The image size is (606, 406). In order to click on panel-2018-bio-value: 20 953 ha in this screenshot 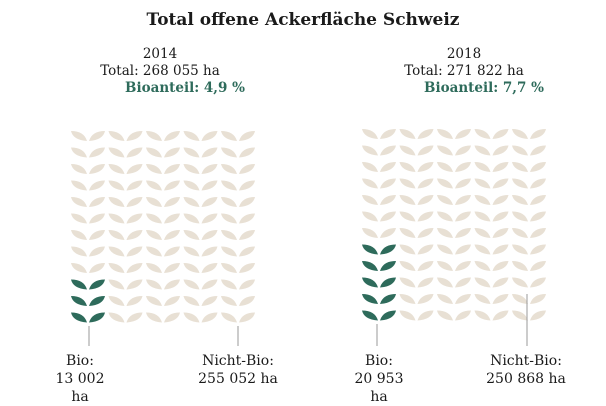, I will do `click(379, 388)`.